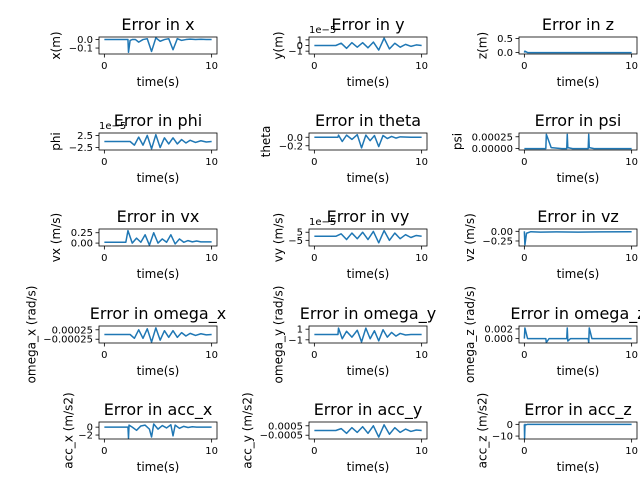  Describe the element at coordinates (31, 335) in the screenshot. I see `y-axis-label: omega_x (rad/s)` at that location.